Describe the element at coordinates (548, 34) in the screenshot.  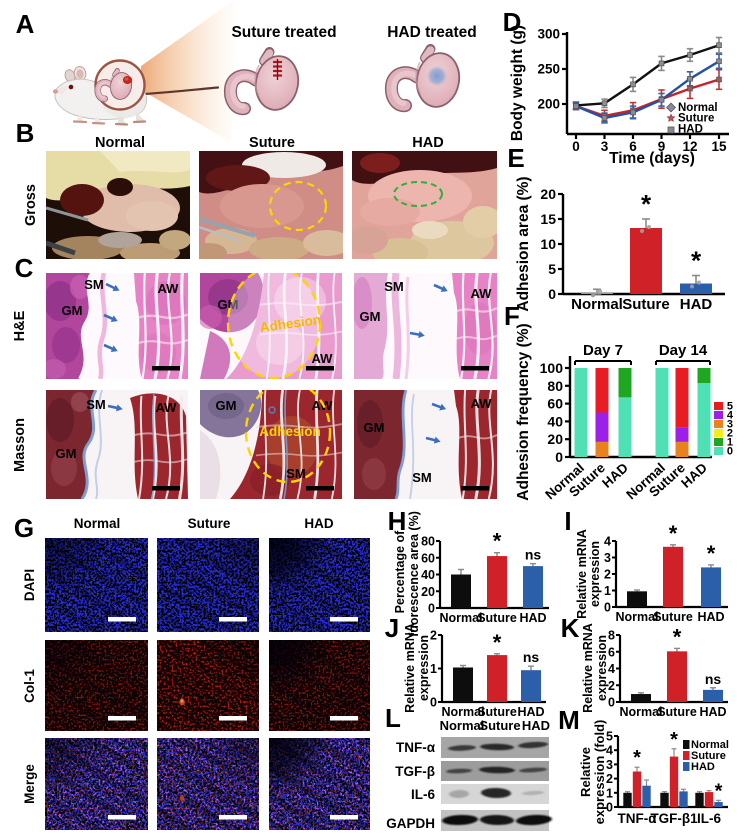
I see `svg-text: 300` at that location.